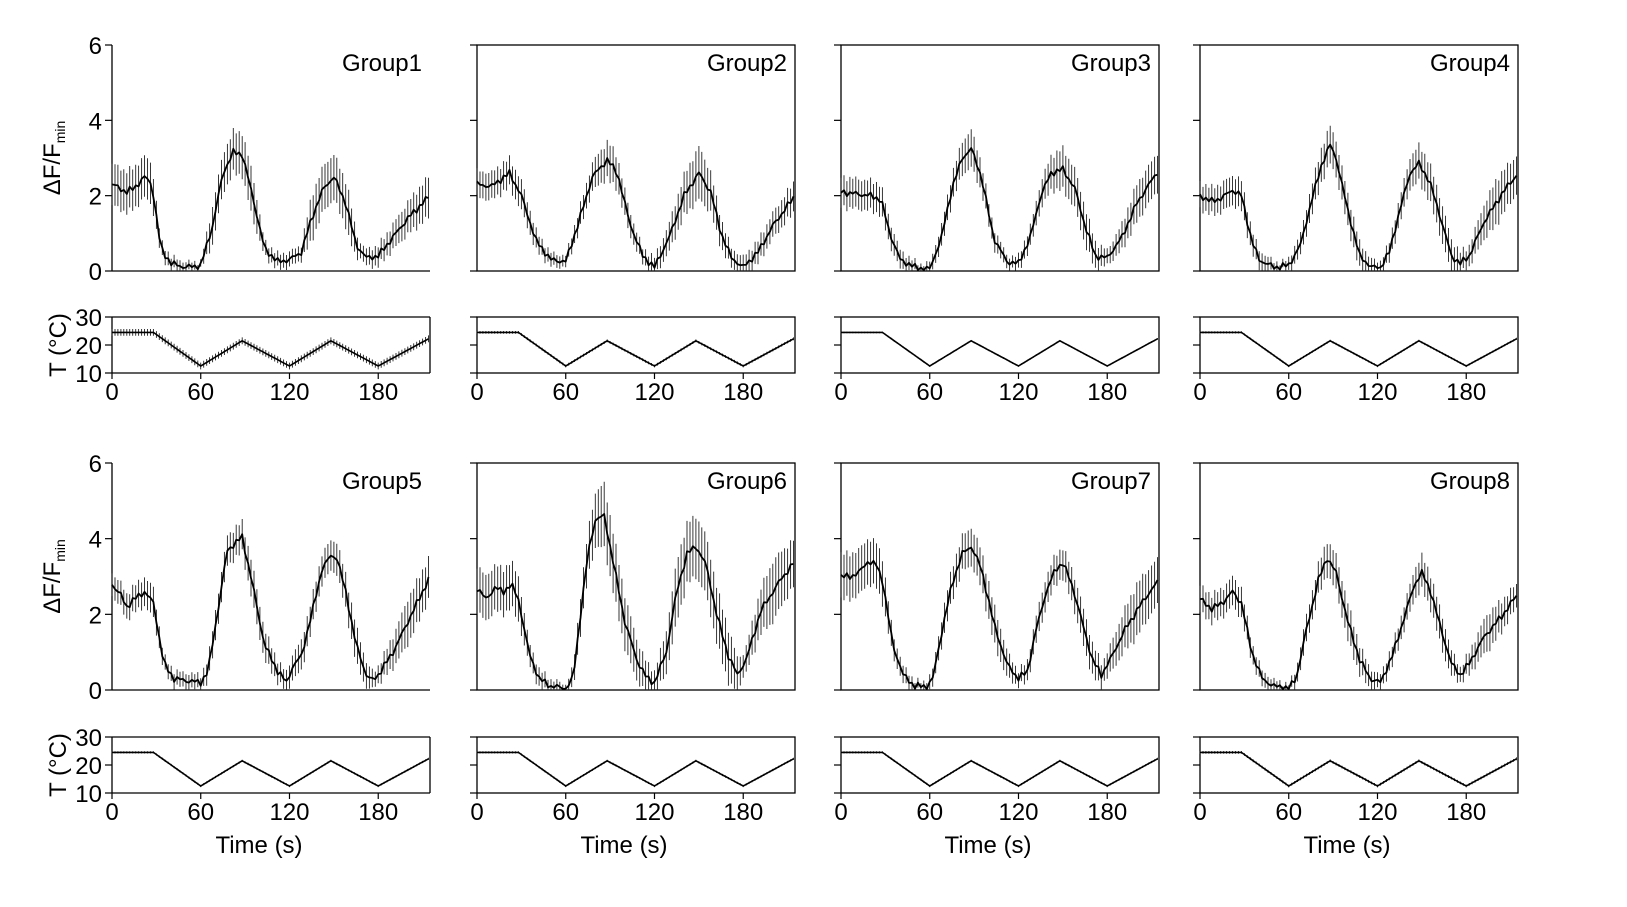 The width and height of the screenshot is (1627, 907). I want to click on group-label: Group7, so click(1111, 481).